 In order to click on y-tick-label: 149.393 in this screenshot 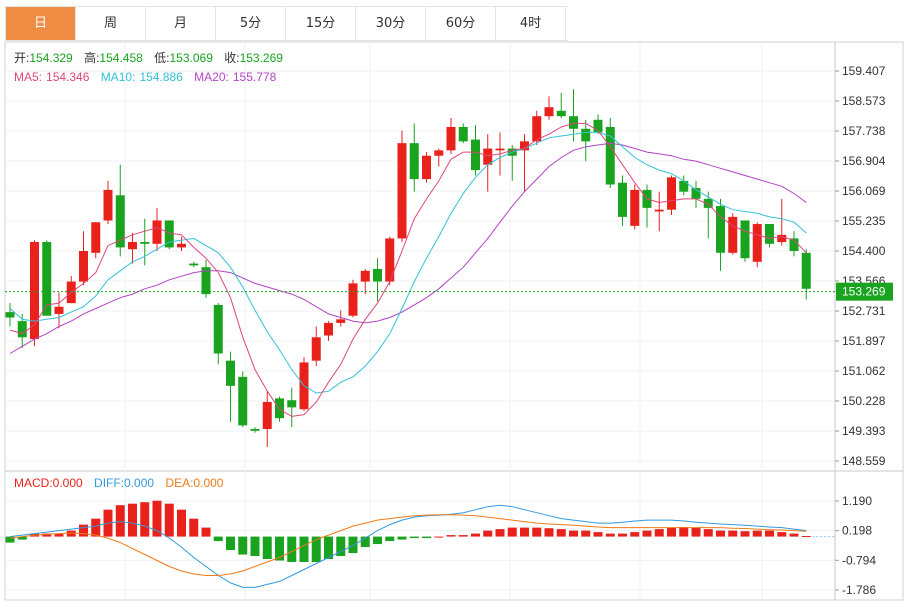, I will do `click(864, 431)`.